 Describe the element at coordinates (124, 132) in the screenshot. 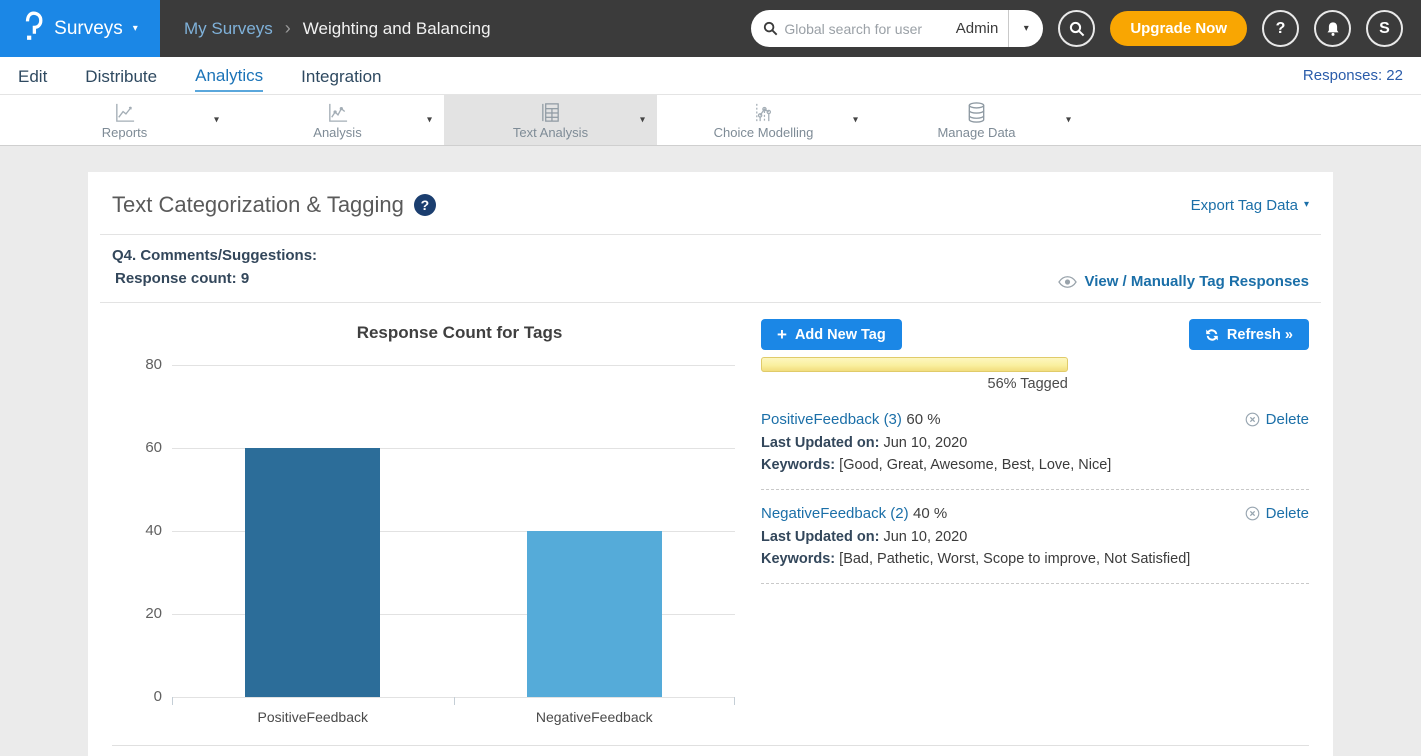

I see `tab-label: Reports` at that location.